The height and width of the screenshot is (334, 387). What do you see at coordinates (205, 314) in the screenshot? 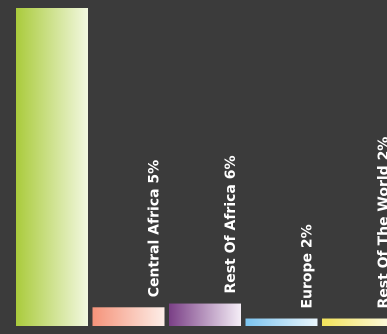
I see `bar-rest-of-africa` at bounding box center [205, 314].